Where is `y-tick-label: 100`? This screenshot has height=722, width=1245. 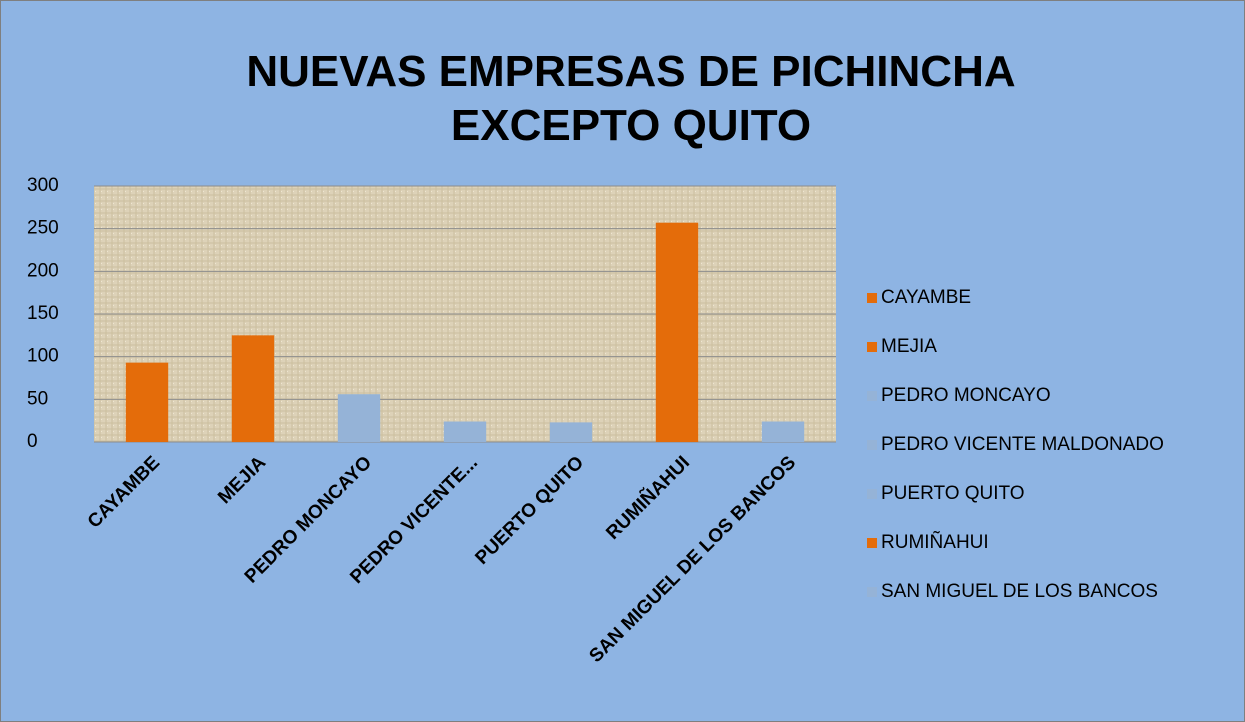 y-tick-label: 100 is located at coordinates (43, 356).